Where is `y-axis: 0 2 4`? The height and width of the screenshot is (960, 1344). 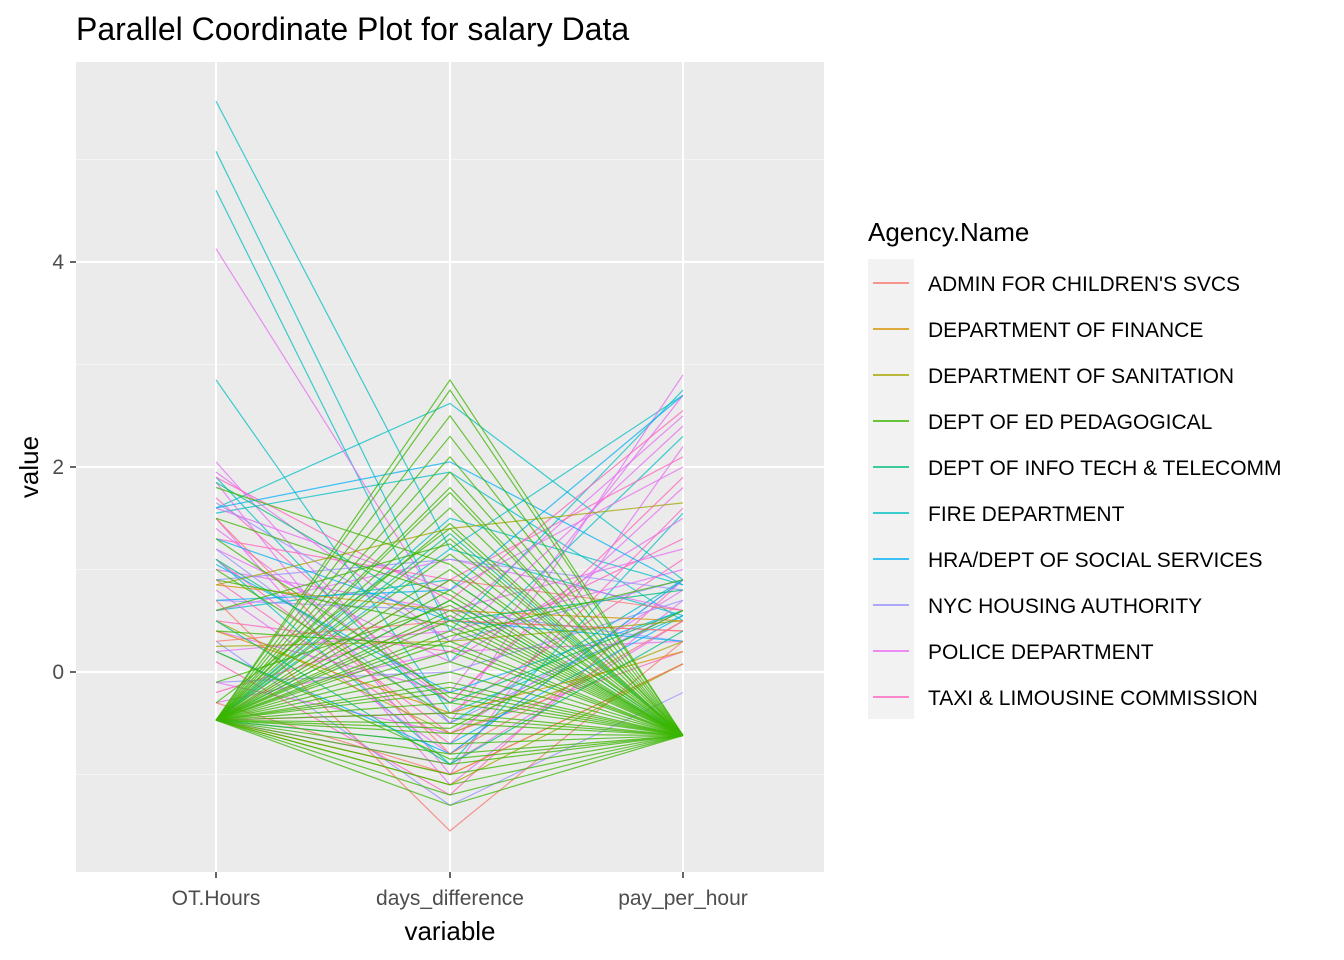
y-axis: 0 2 4 is located at coordinates (64, 467).